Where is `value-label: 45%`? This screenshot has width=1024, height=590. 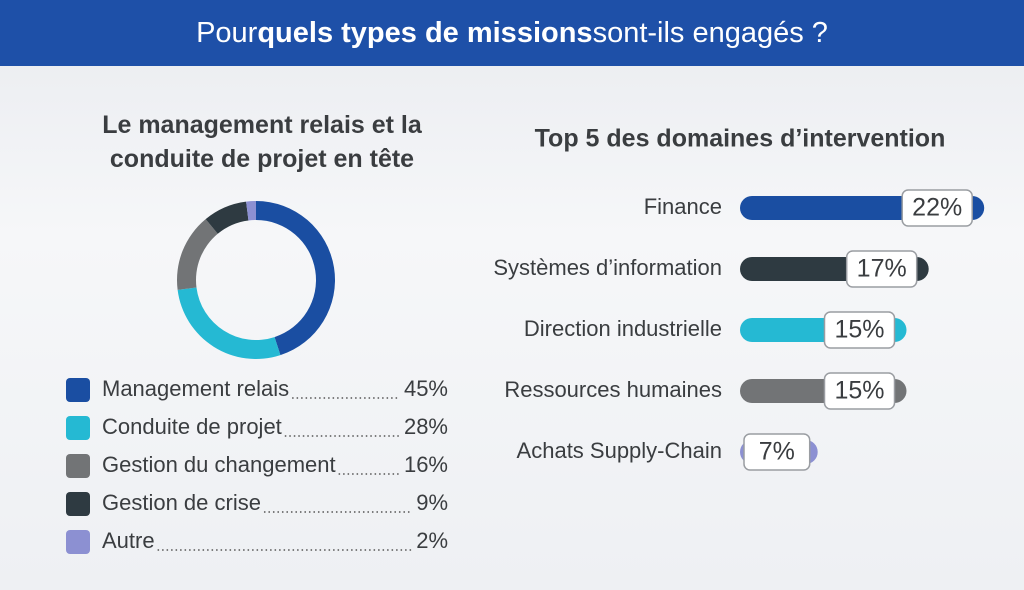 value-label: 45% is located at coordinates (426, 388).